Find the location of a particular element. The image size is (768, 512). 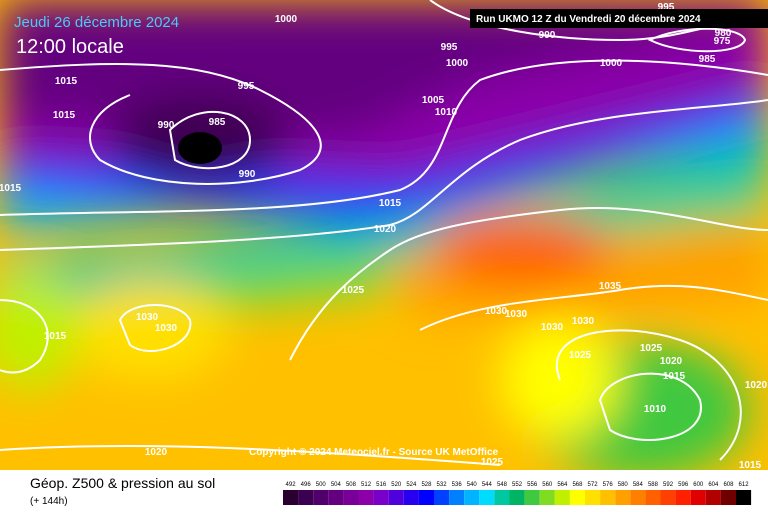

legend-label: 560 is located at coordinates (547, 485).